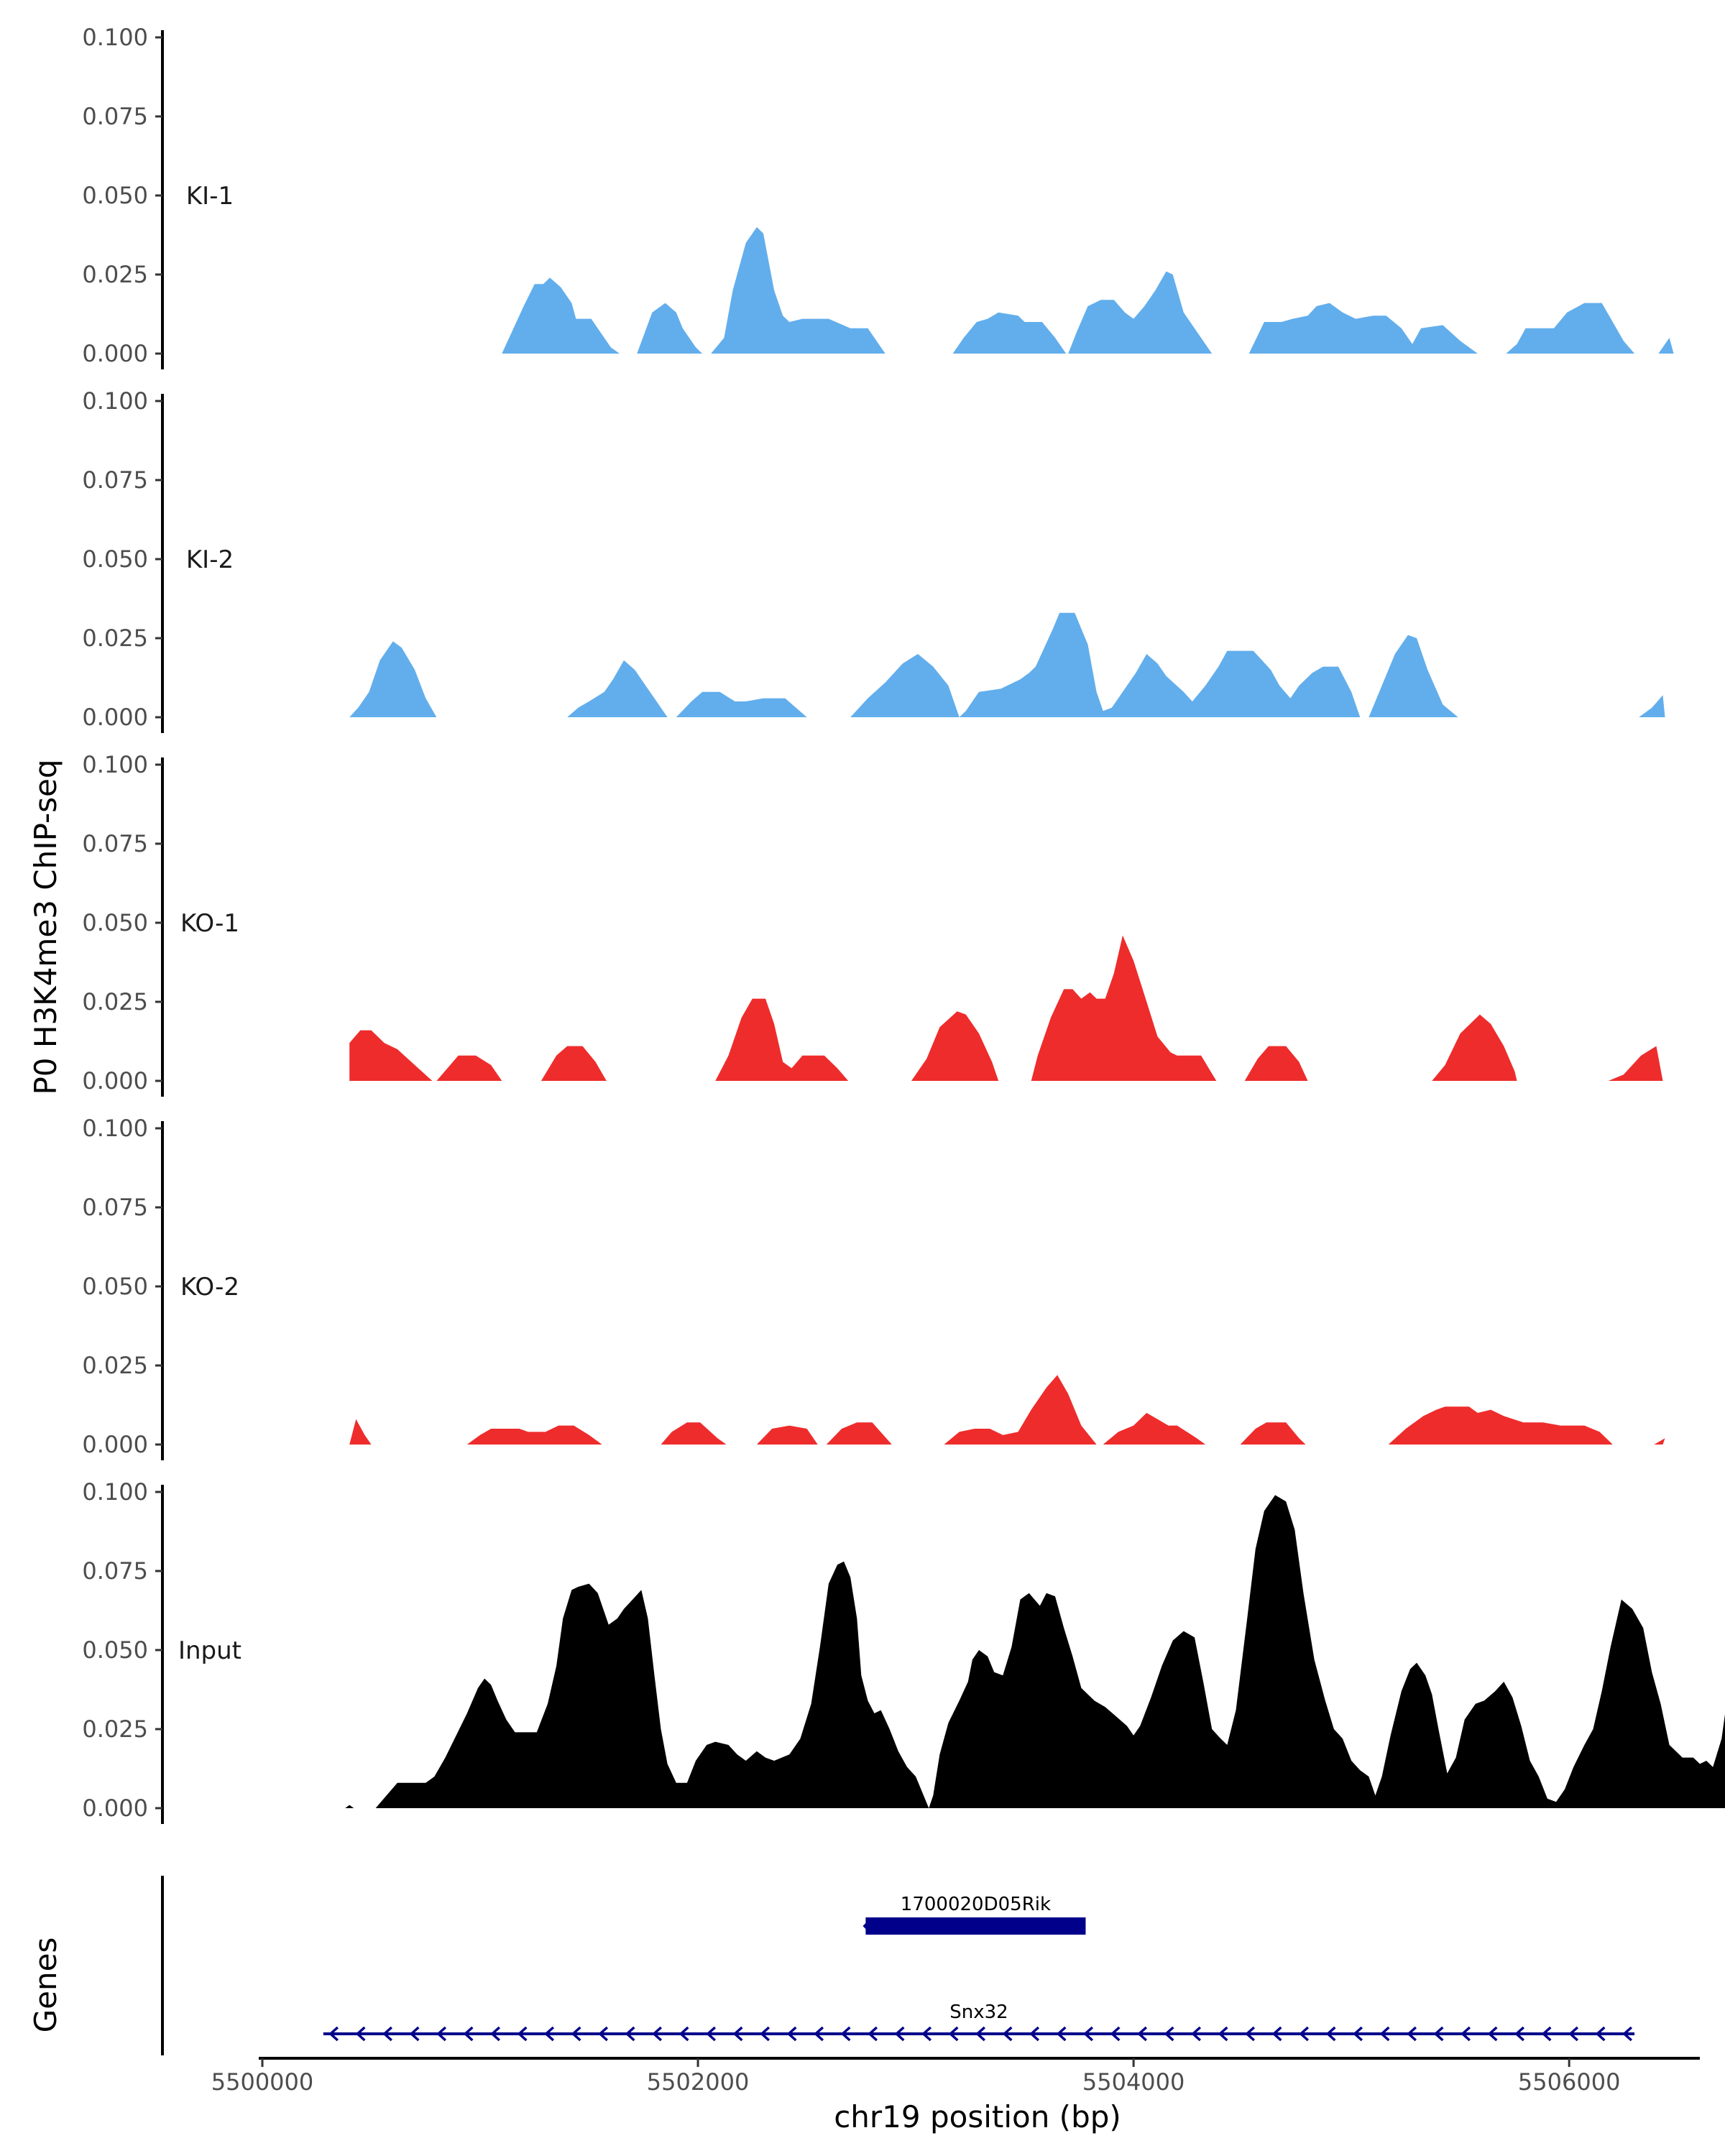 The image size is (1725, 2156). I want to click on track-ko-1-y-tick-label: 0.000, so click(115, 1081).